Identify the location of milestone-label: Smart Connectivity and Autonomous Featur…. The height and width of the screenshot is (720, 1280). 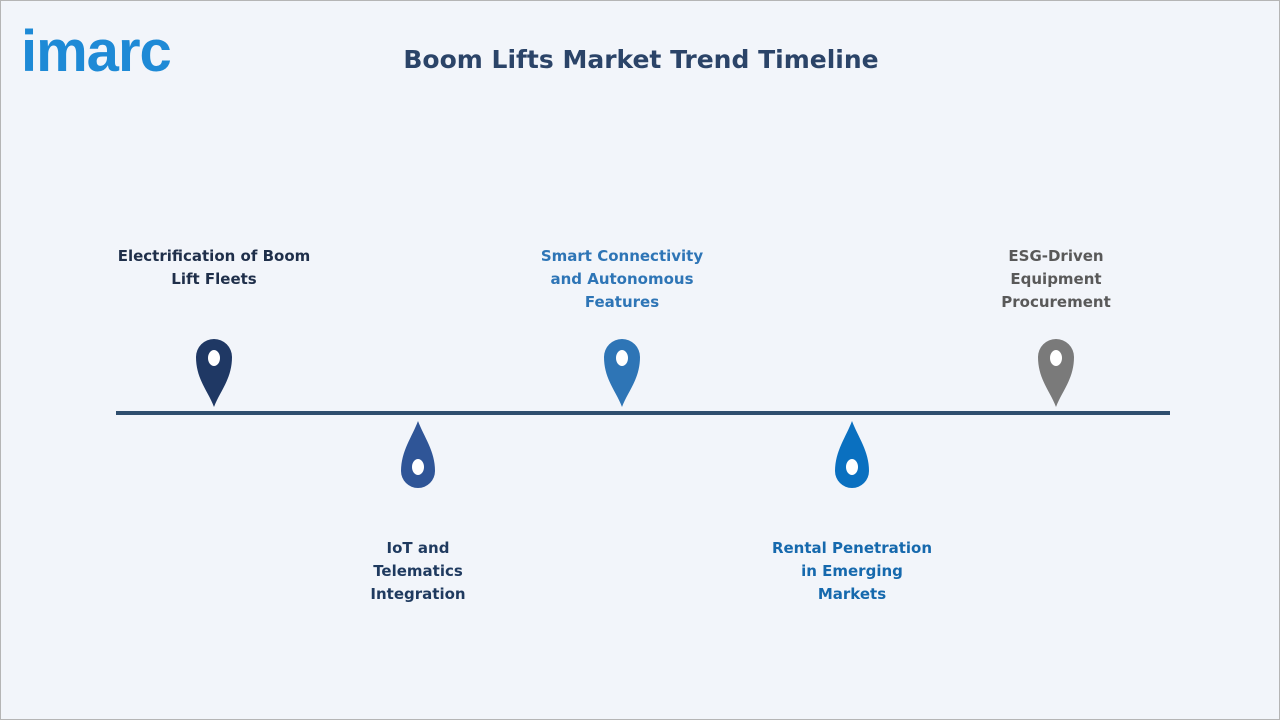
(622, 279).